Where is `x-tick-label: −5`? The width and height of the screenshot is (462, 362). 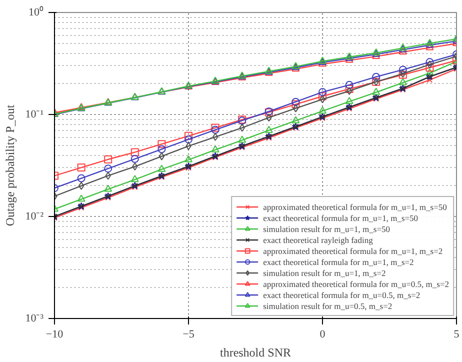
x-tick-label: −5 is located at coordinates (188, 334).